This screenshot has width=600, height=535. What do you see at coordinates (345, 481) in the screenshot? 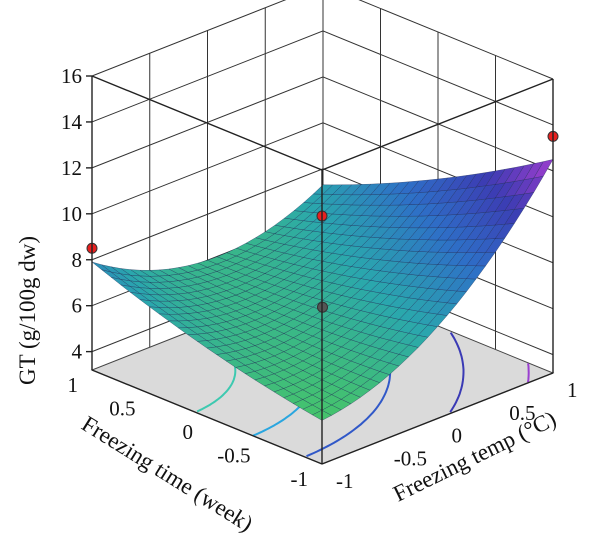
I see `x-tick-label: -1` at bounding box center [345, 481].